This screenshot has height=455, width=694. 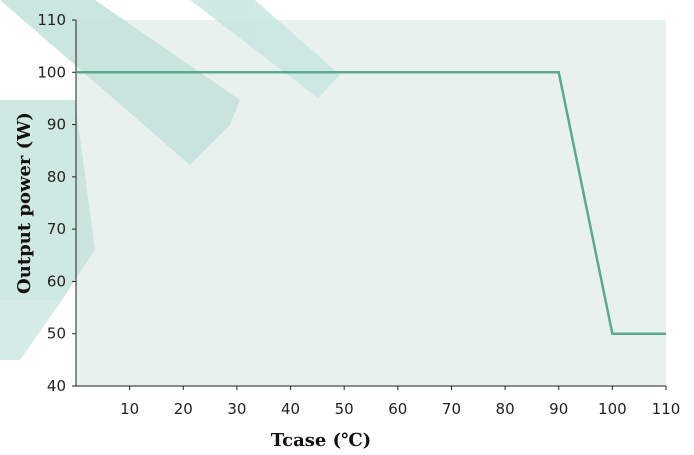 I want to click on y-tick-label: 100, so click(x=51, y=72).